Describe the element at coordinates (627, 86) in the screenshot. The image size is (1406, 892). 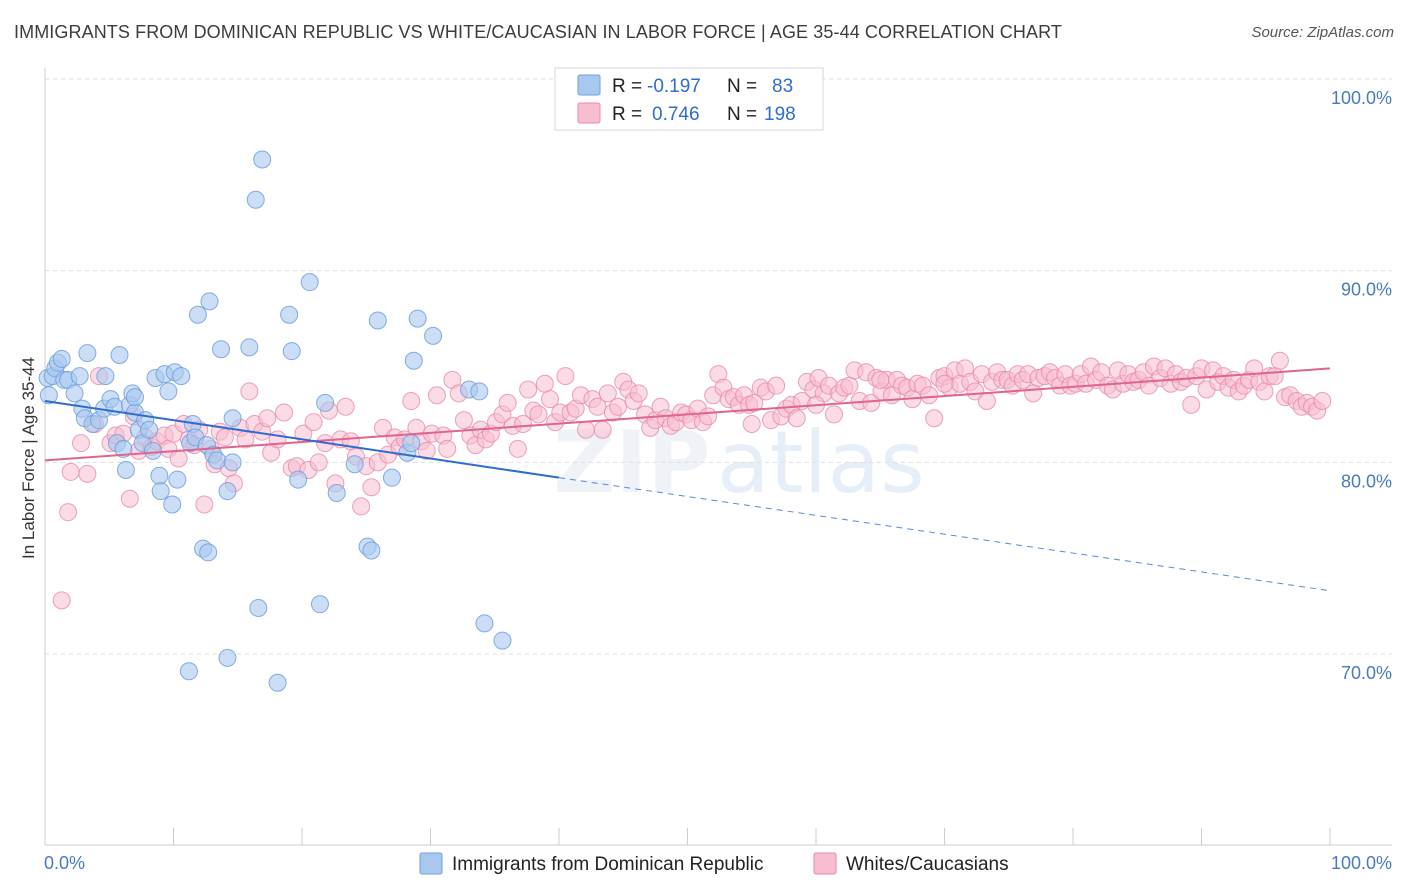
I see `legend-r-label-1: R =` at that location.